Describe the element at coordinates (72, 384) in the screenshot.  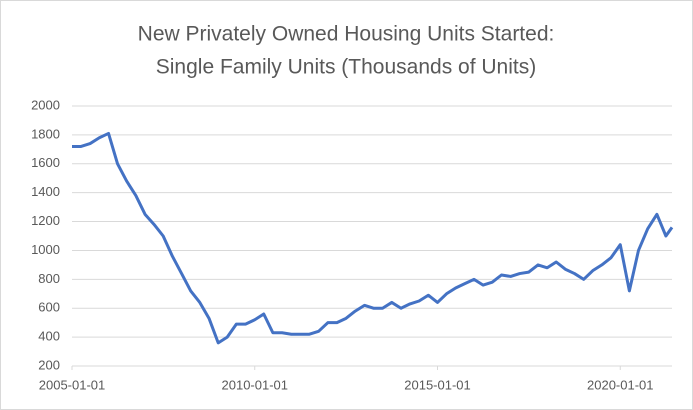
I see `x-tick-label: 2005-01-01` at that location.